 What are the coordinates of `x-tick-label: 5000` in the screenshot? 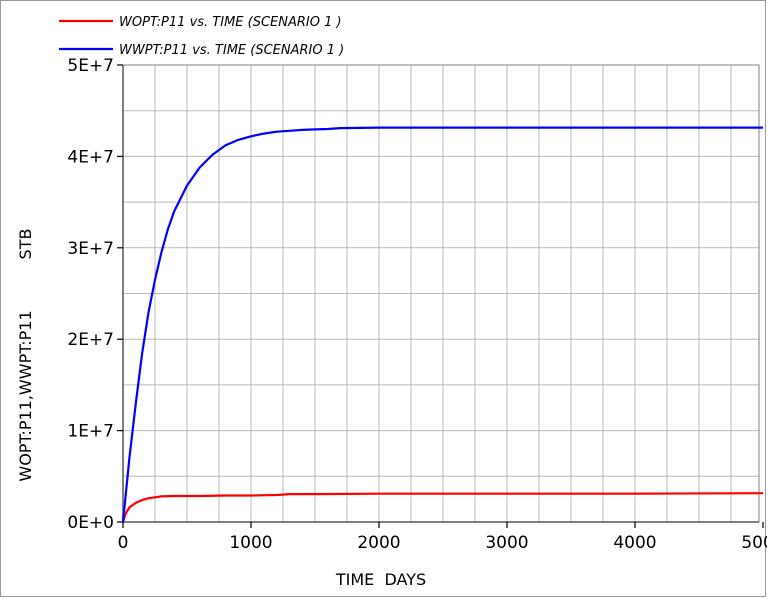 It's located at (754, 543).